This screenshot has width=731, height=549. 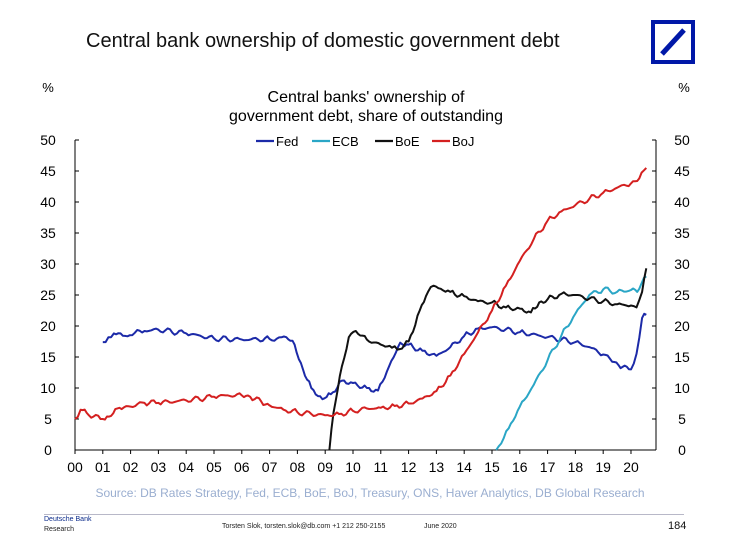 I want to click on footer-date: June 2020, so click(x=440, y=526).